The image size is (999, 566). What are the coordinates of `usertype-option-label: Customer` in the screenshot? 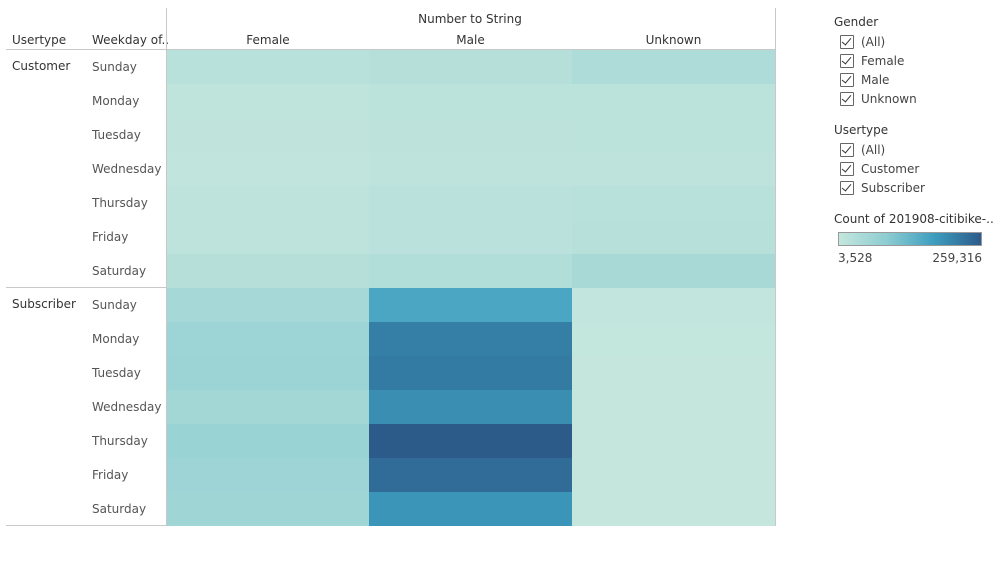 It's located at (890, 169).